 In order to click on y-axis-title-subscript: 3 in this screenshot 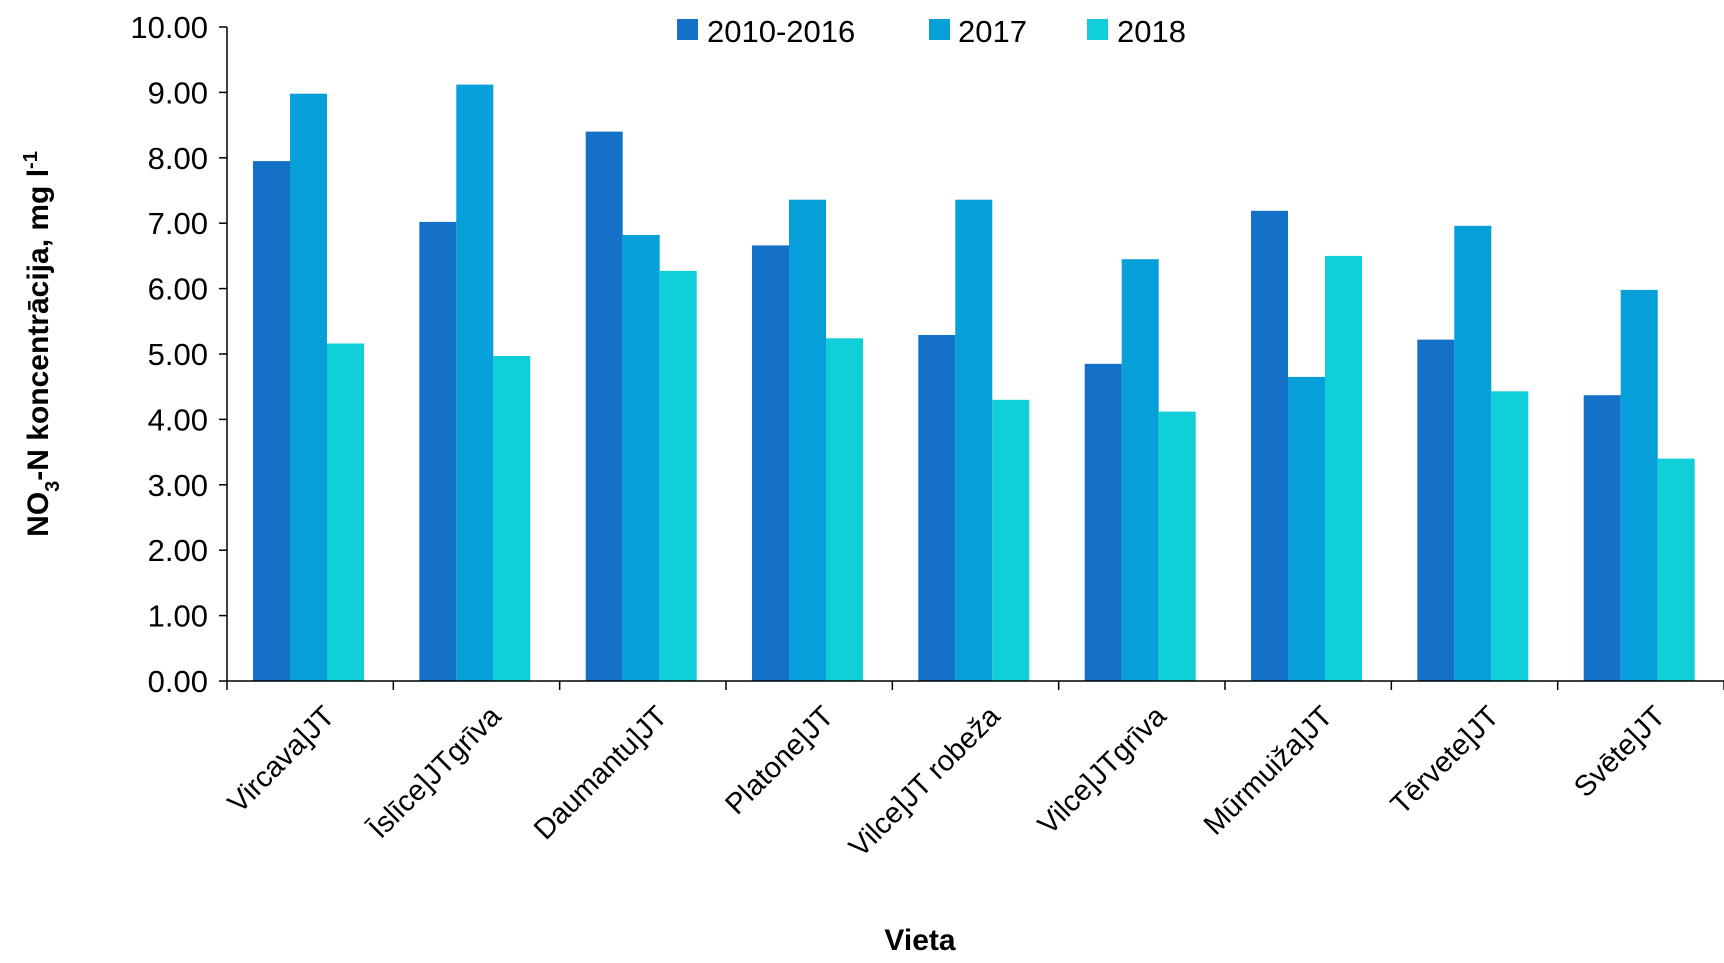, I will do `click(53, 486)`.